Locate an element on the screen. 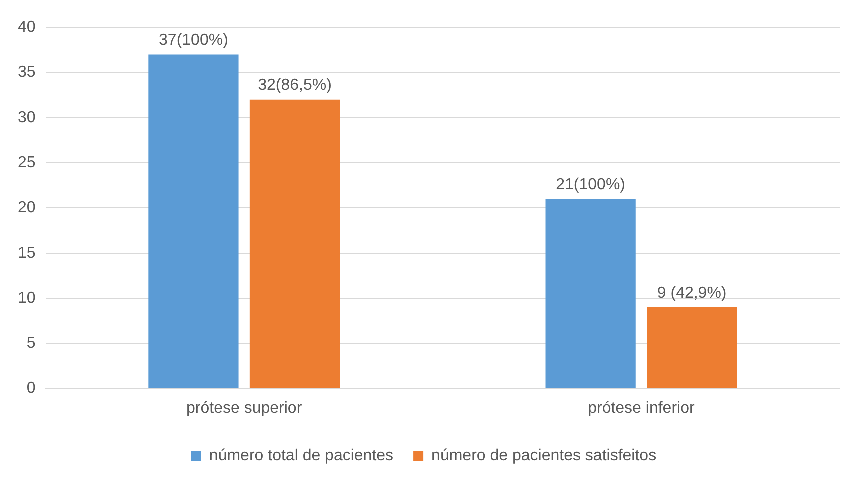 The image size is (853, 482). data-label: 21(100%) is located at coordinates (591, 185).